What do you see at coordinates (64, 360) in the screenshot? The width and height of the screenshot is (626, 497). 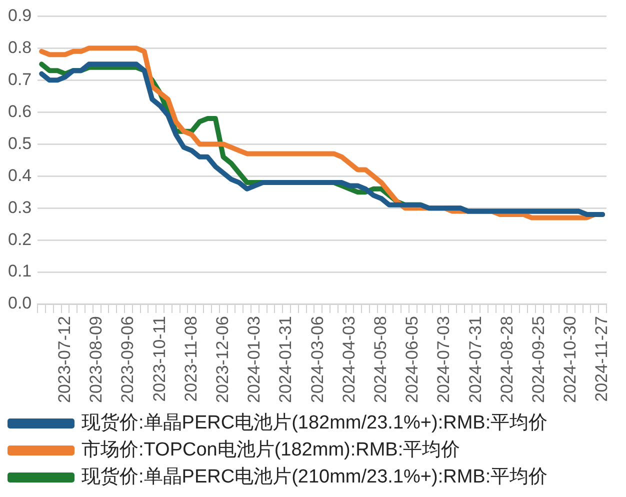 I see `x-tick-label: 2023-07-12` at bounding box center [64, 360].